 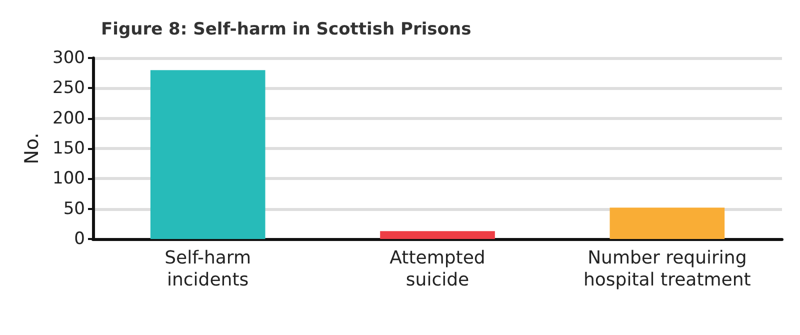 I want to click on y-tick-label: 150, so click(x=68, y=148).